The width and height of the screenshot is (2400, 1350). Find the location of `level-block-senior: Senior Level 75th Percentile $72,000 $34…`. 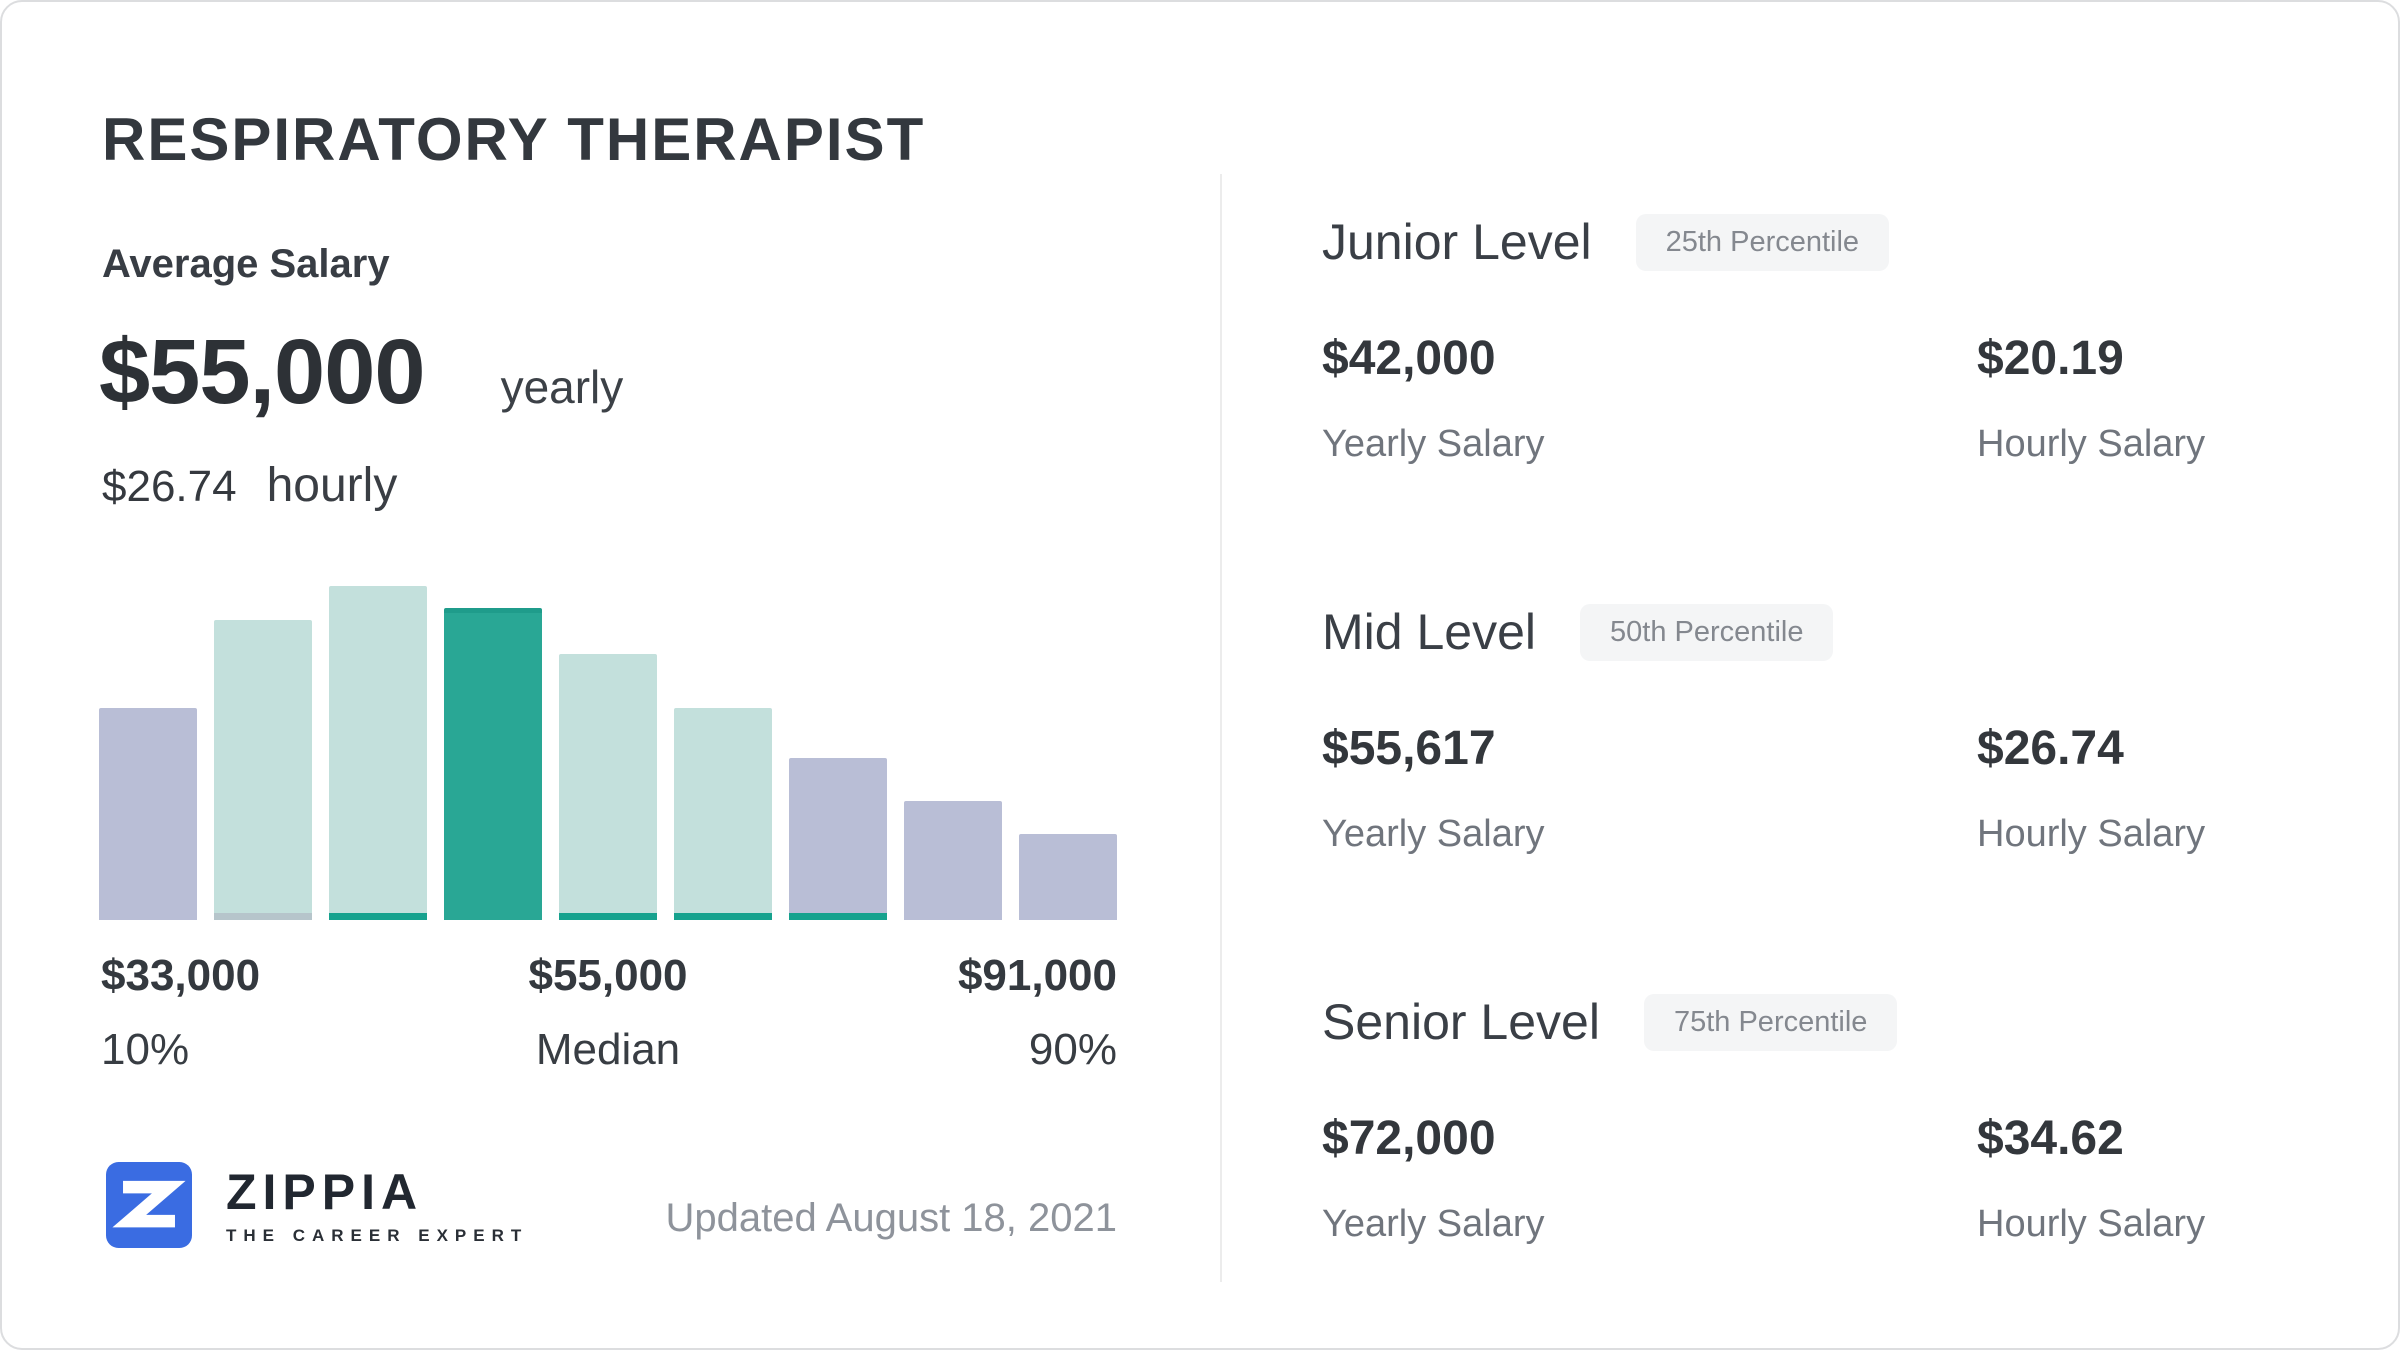

level-block-senior: Senior Level 75th Percentile $72,000 $34… is located at coordinates (1817, 1118).